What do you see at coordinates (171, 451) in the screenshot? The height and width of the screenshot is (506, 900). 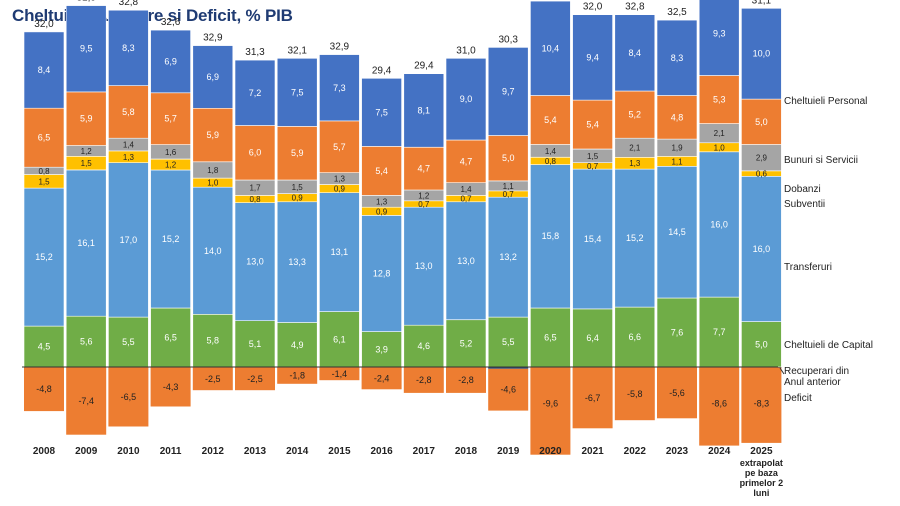 I see `x-tick-label: 2011` at bounding box center [171, 451].